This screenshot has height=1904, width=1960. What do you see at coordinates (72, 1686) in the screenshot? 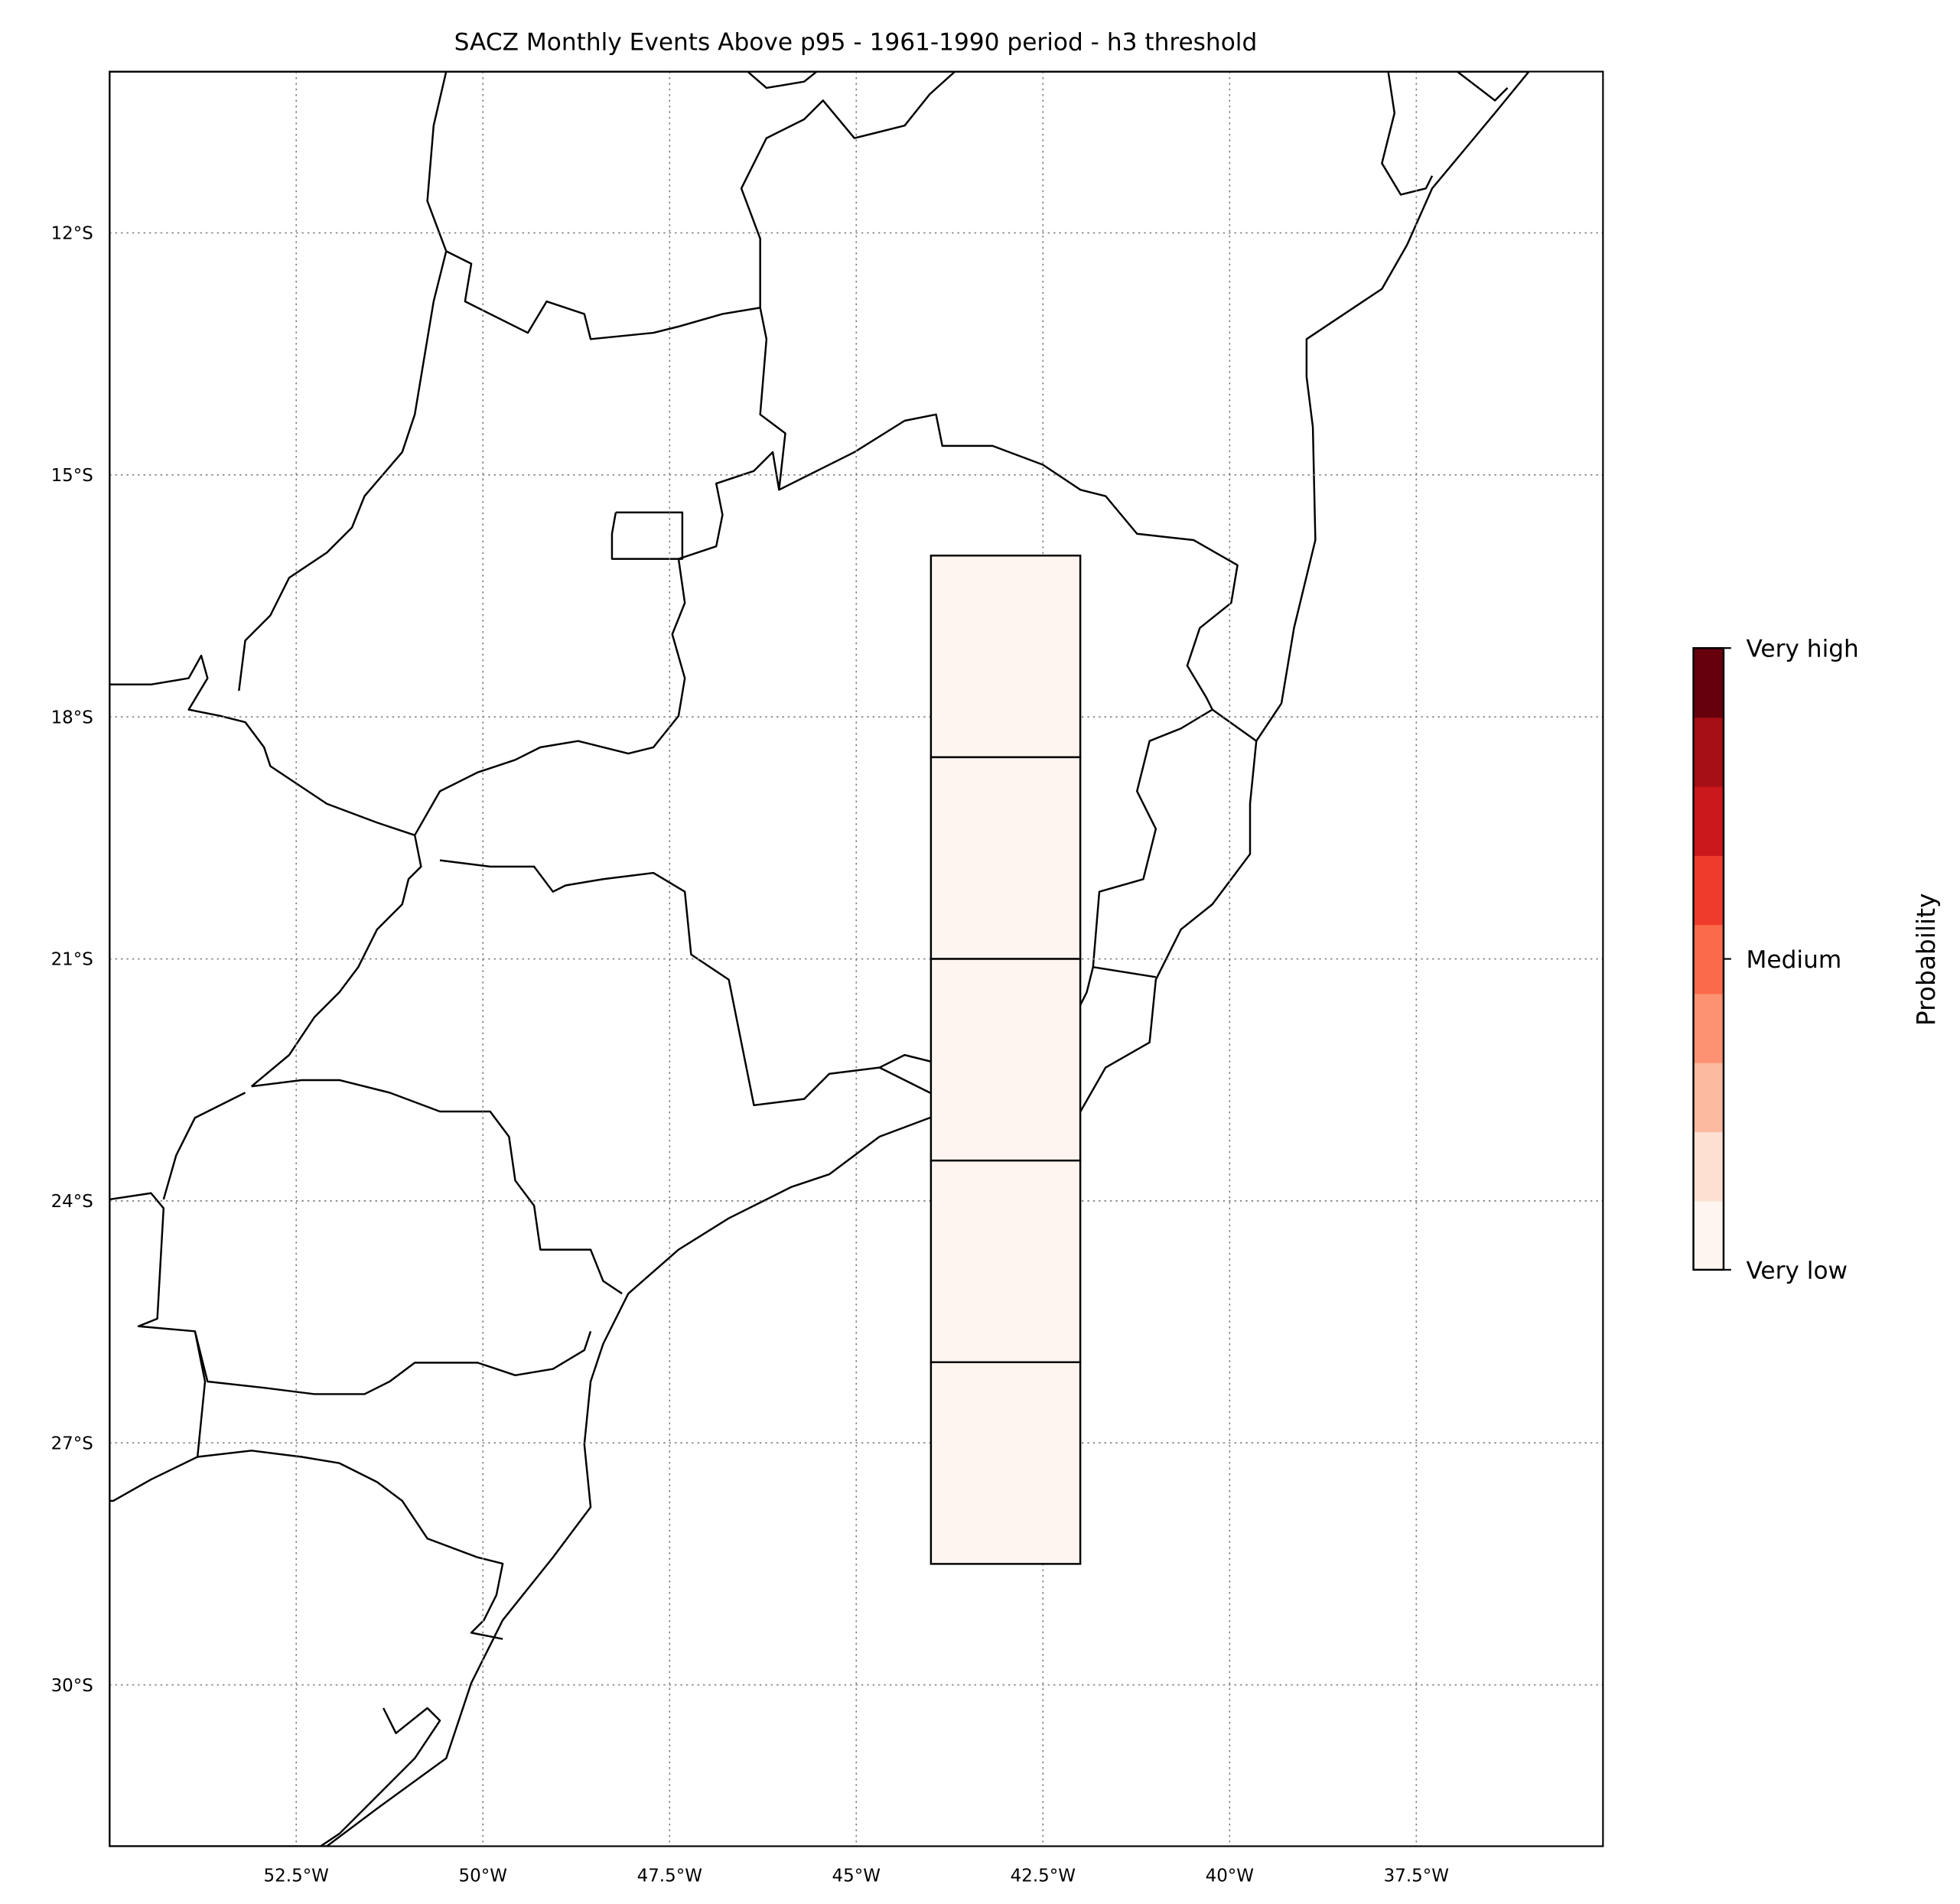
I see `y-tick-label: 30°S` at bounding box center [72, 1686].